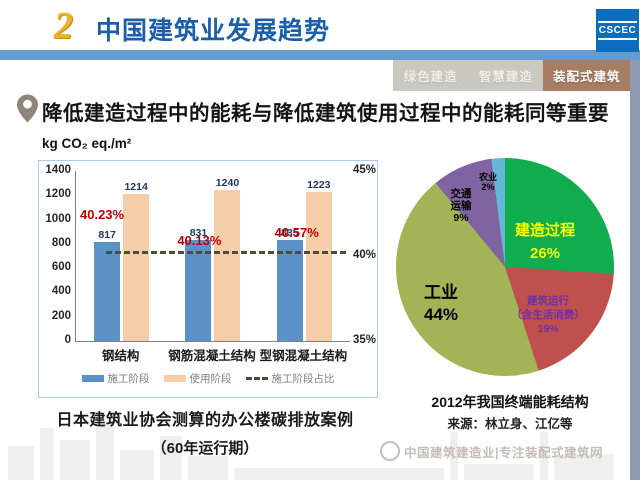  Describe the element at coordinates (303, 356) in the screenshot. I see `x-category-label: 型钢混凝土结构` at that location.